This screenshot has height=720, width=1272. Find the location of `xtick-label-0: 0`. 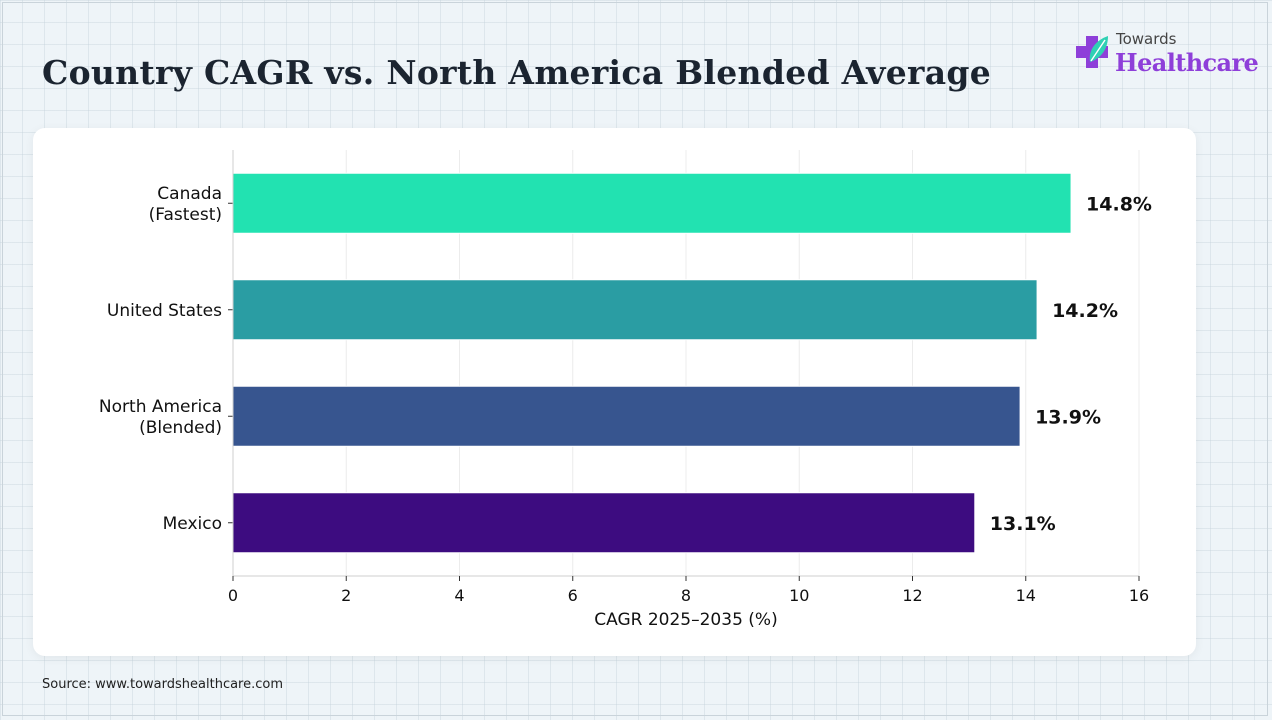

xtick-label-0: 0 is located at coordinates (233, 595).